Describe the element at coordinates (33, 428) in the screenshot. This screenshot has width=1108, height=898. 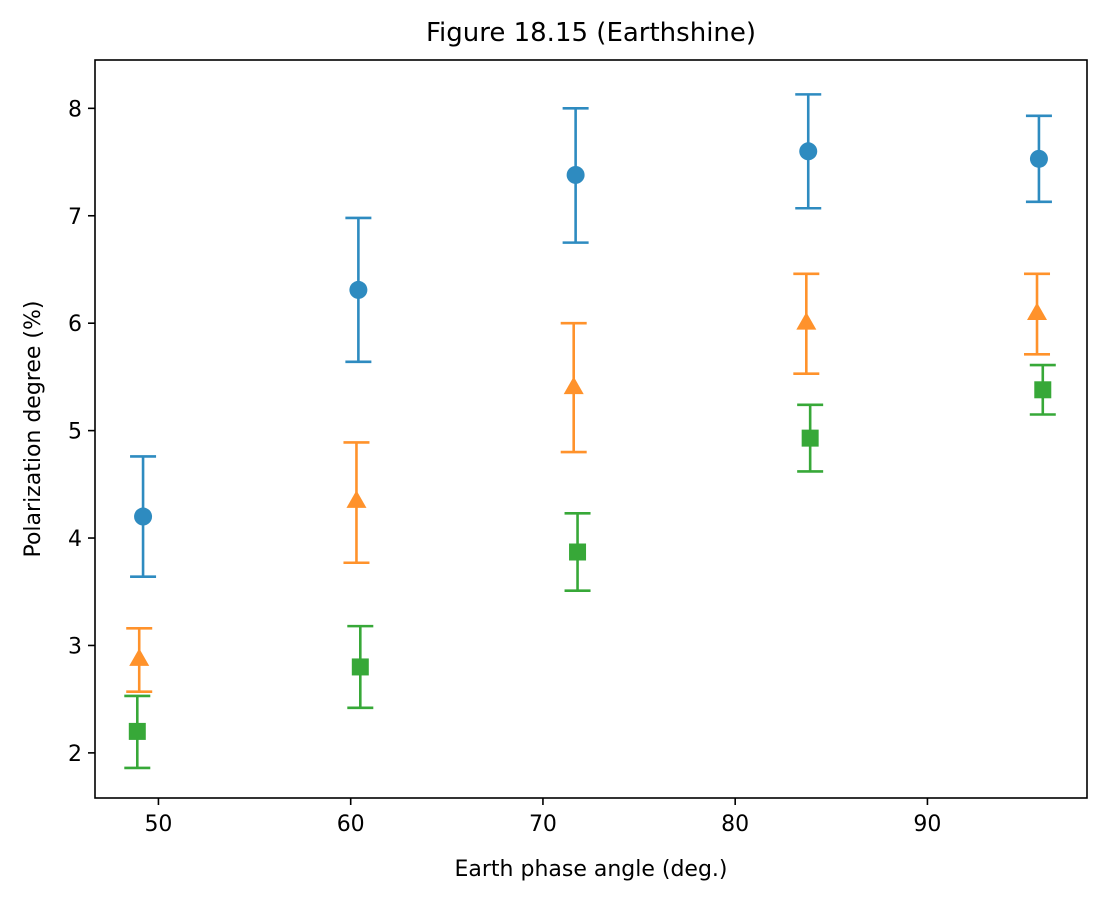
I see `y-axis-label: Polarization degree (%)` at that location.